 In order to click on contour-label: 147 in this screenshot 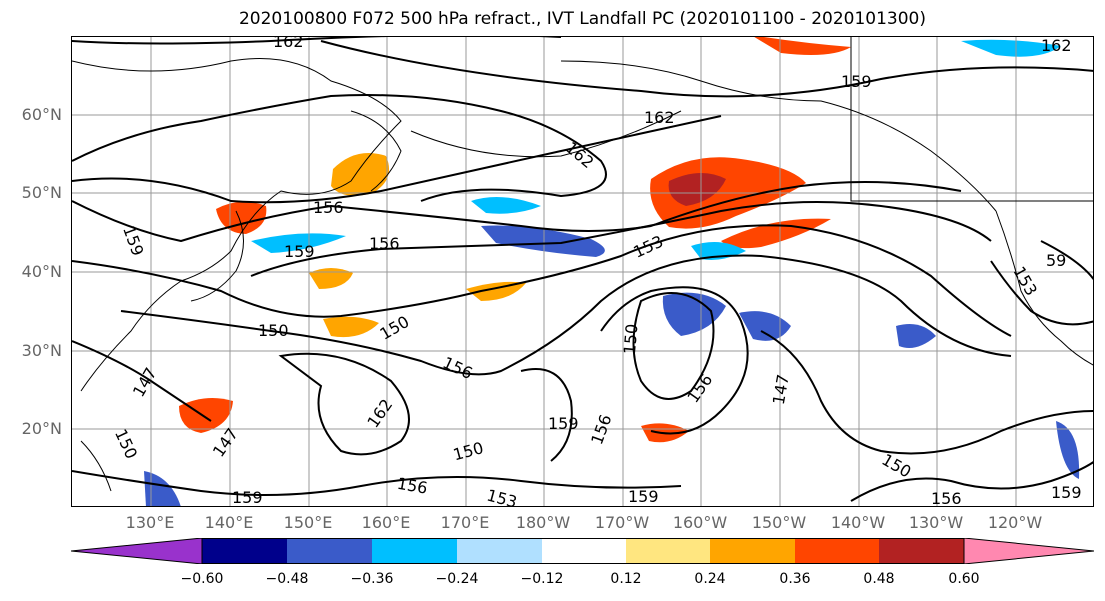, I will do `click(781, 389)`.